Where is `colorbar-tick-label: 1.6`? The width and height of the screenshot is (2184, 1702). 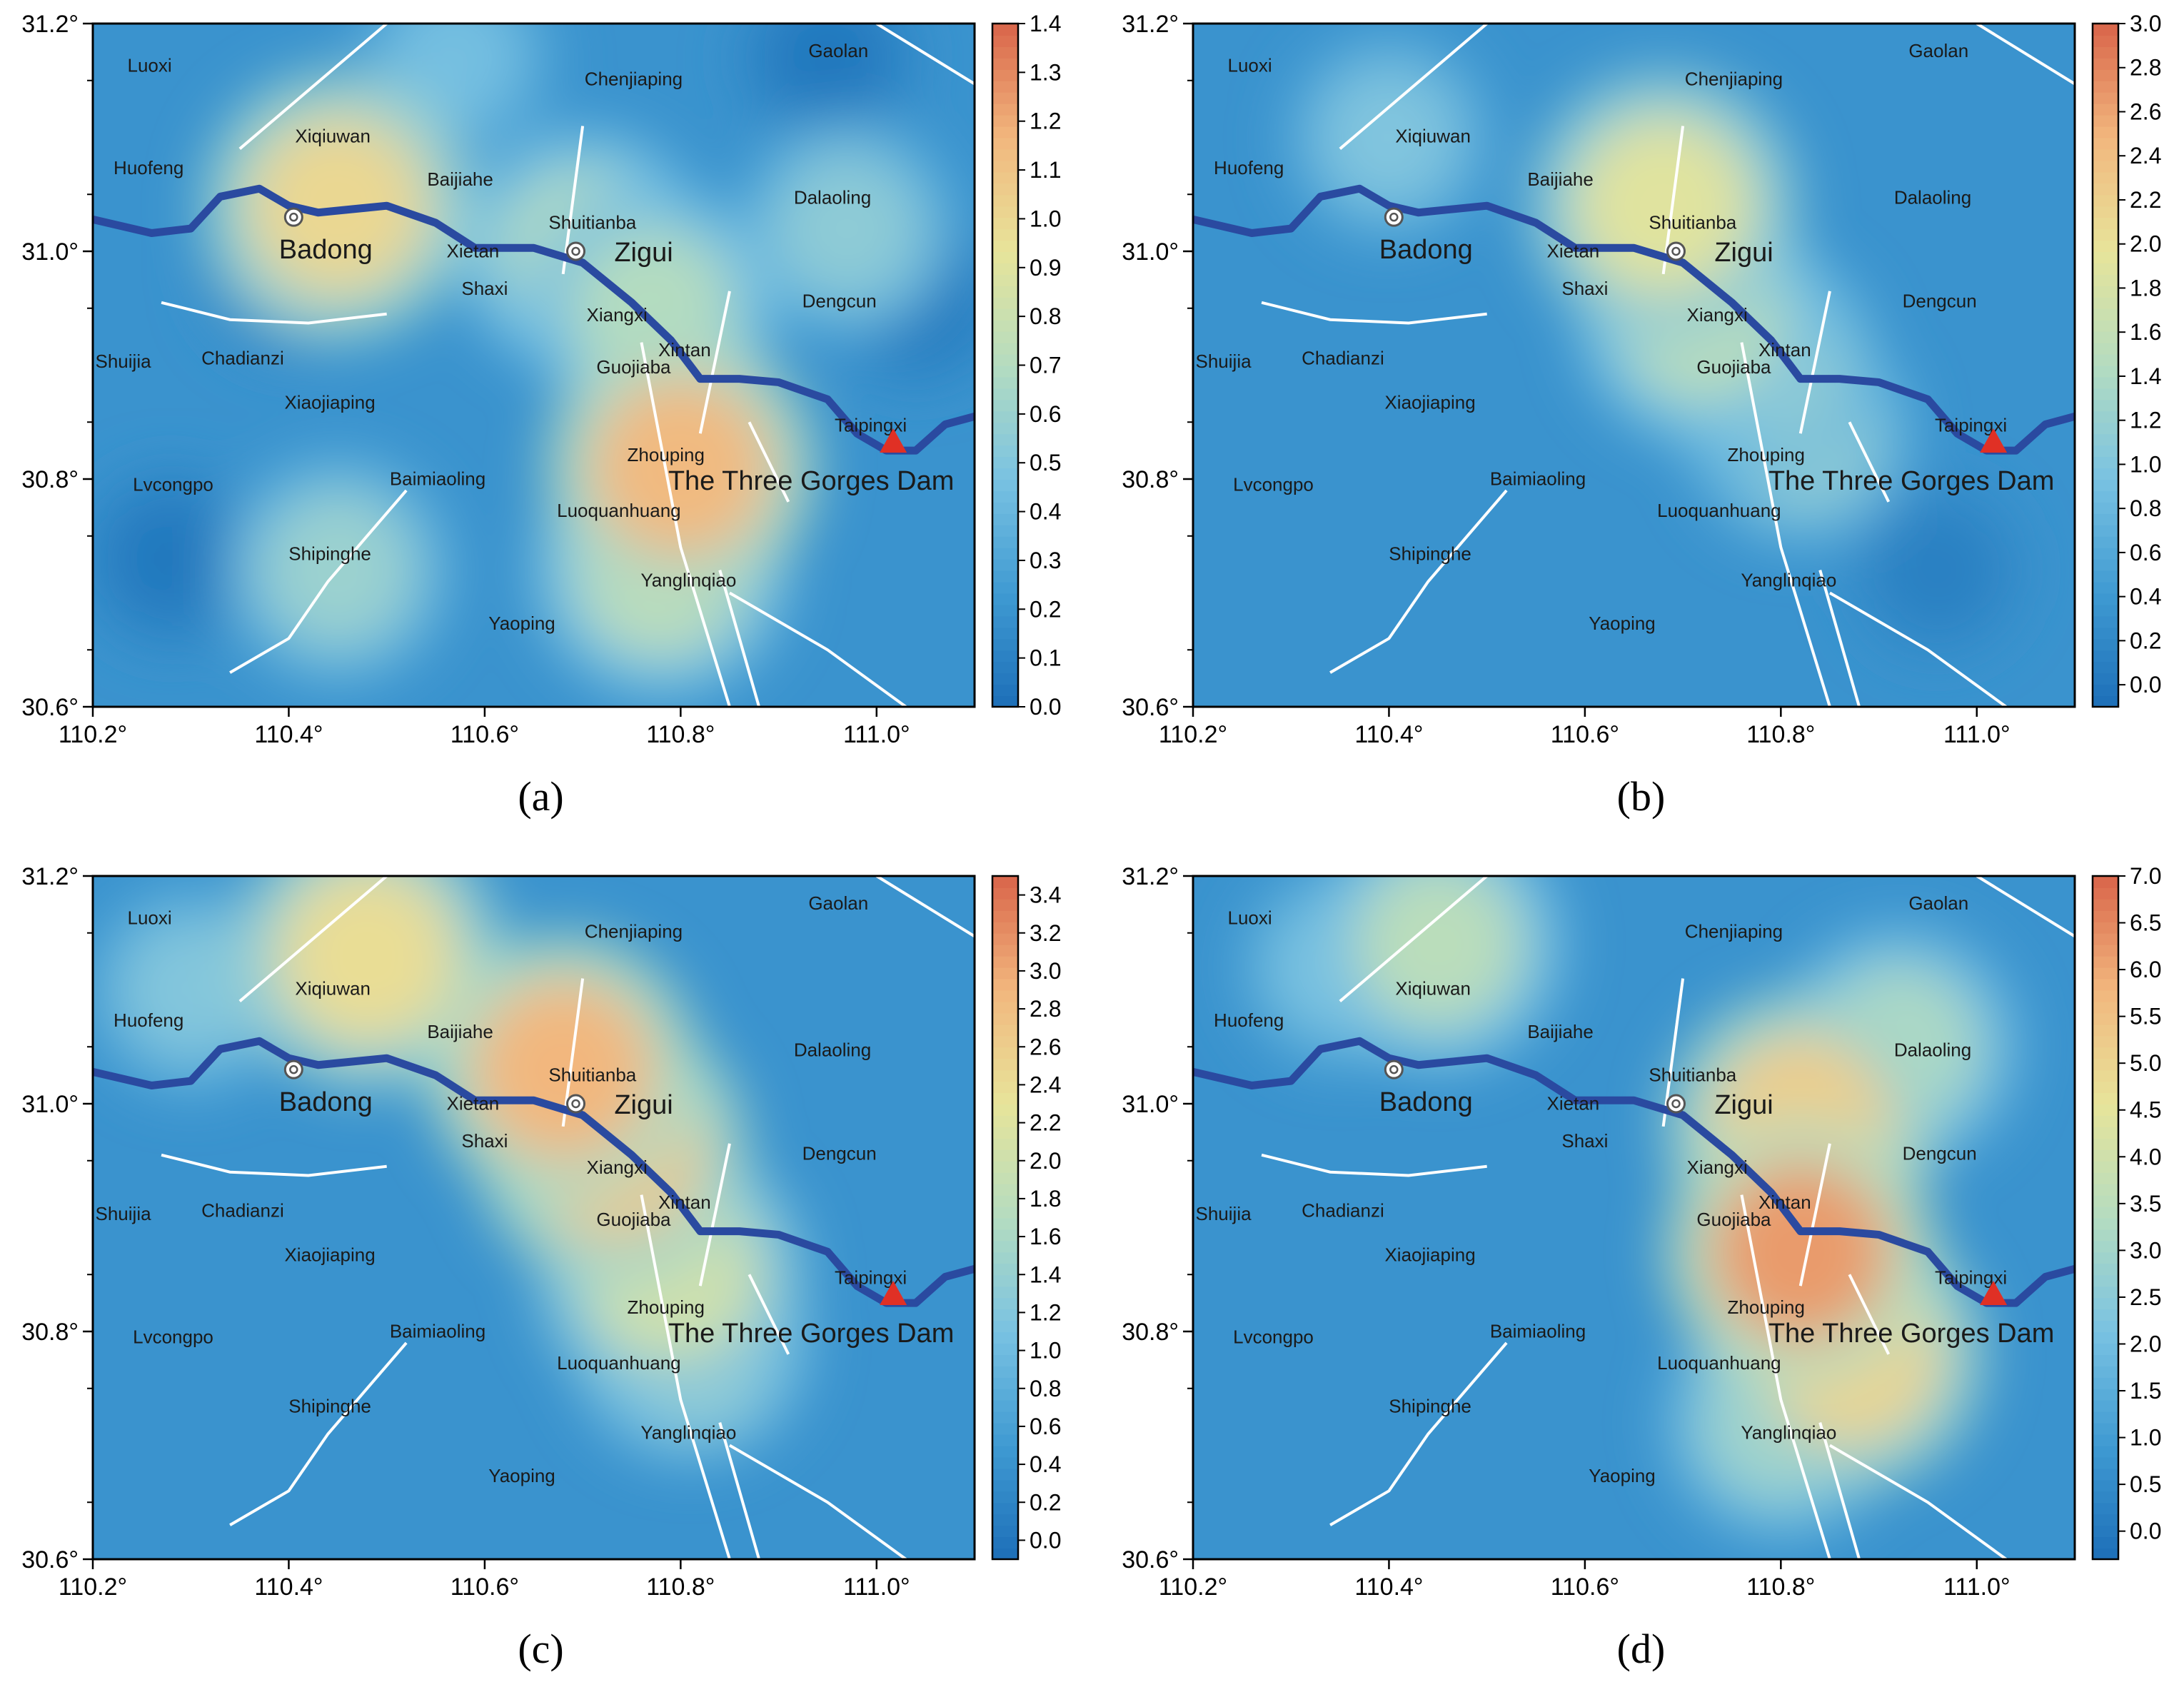
colorbar-tick-label: 1.6 is located at coordinates (1045, 1236).